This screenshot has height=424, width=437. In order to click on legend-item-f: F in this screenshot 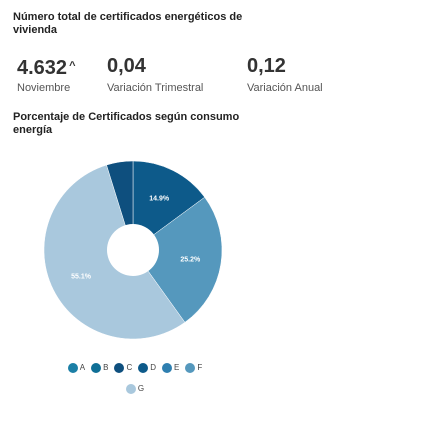, I will do `click(193, 368)`.